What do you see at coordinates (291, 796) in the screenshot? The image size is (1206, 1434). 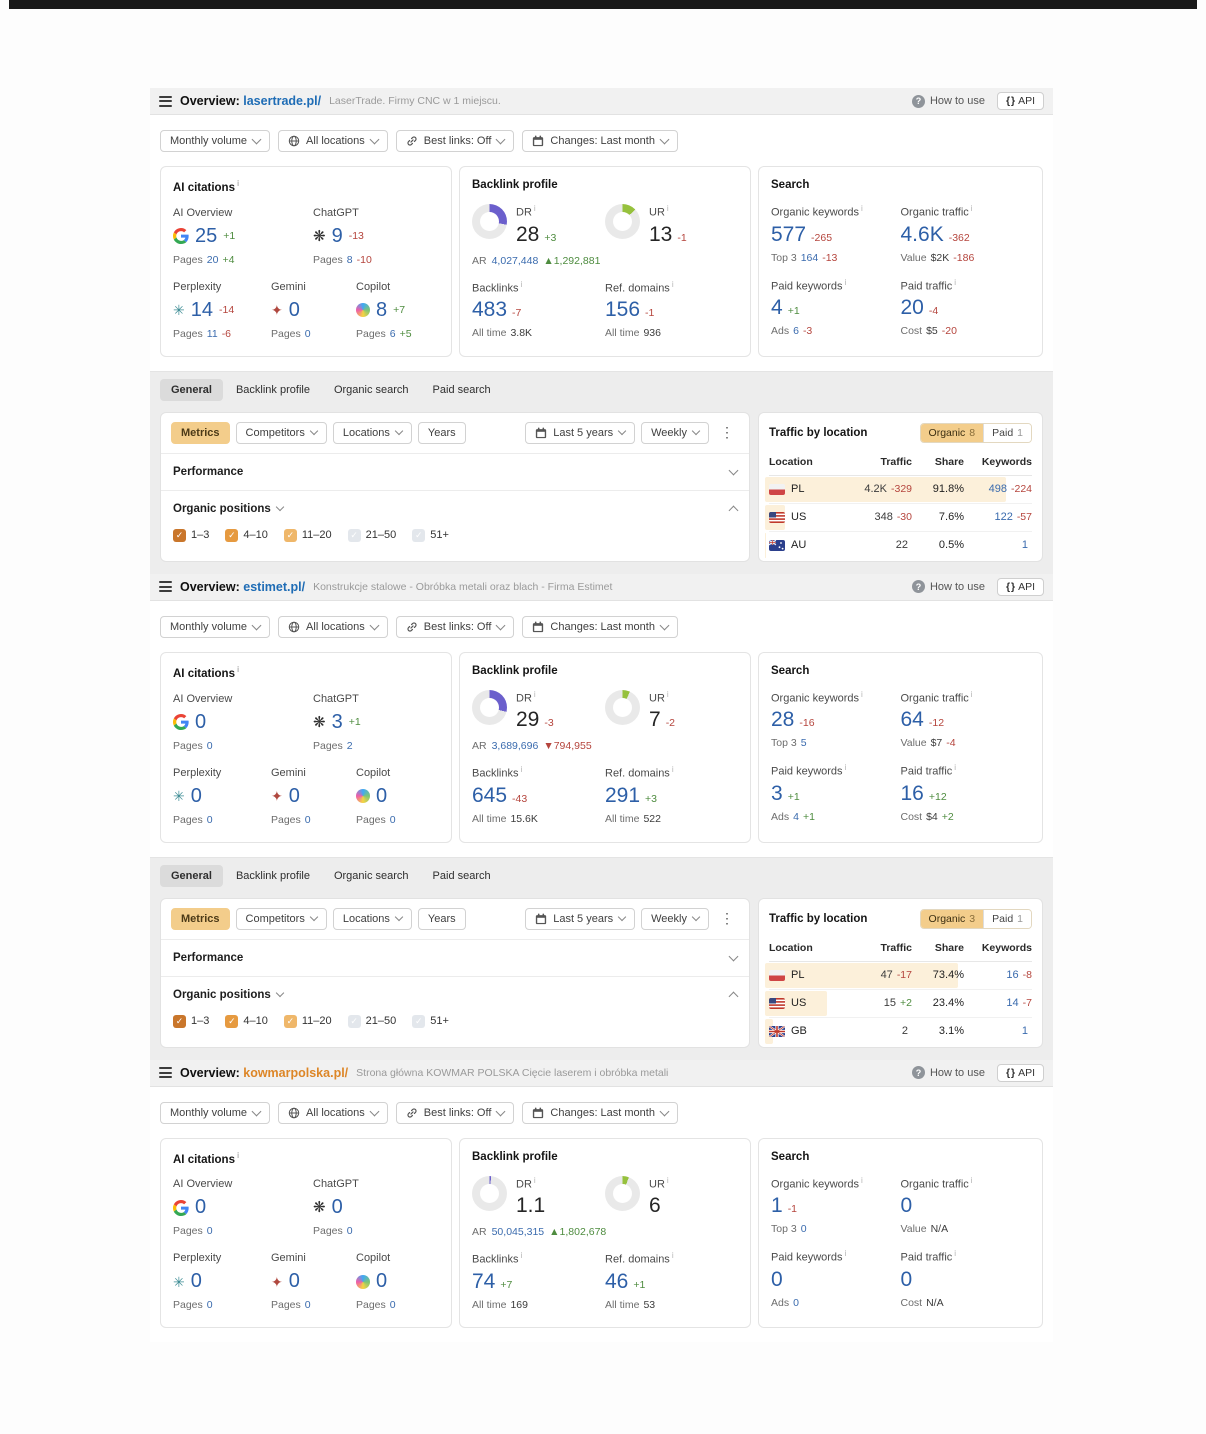 I see `gemini-stat: Gemini ✦ 0 Pages 0` at bounding box center [291, 796].